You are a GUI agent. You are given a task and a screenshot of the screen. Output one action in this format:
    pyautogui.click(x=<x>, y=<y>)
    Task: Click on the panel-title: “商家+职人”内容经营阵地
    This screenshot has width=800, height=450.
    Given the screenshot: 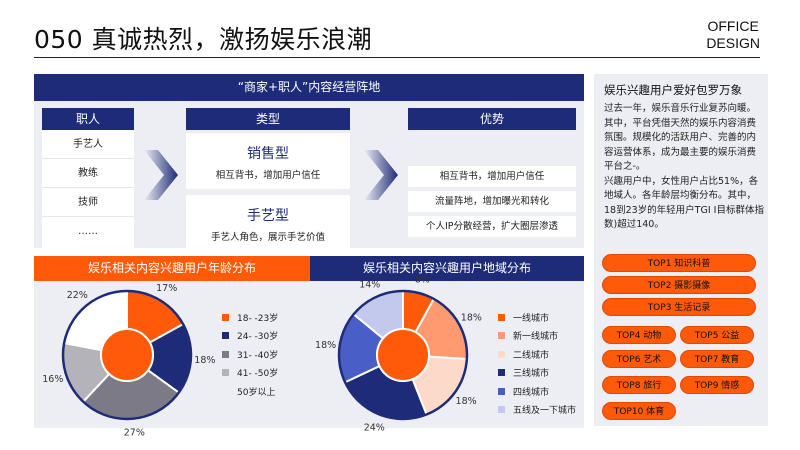 What is the action you would take?
    pyautogui.click(x=309, y=87)
    